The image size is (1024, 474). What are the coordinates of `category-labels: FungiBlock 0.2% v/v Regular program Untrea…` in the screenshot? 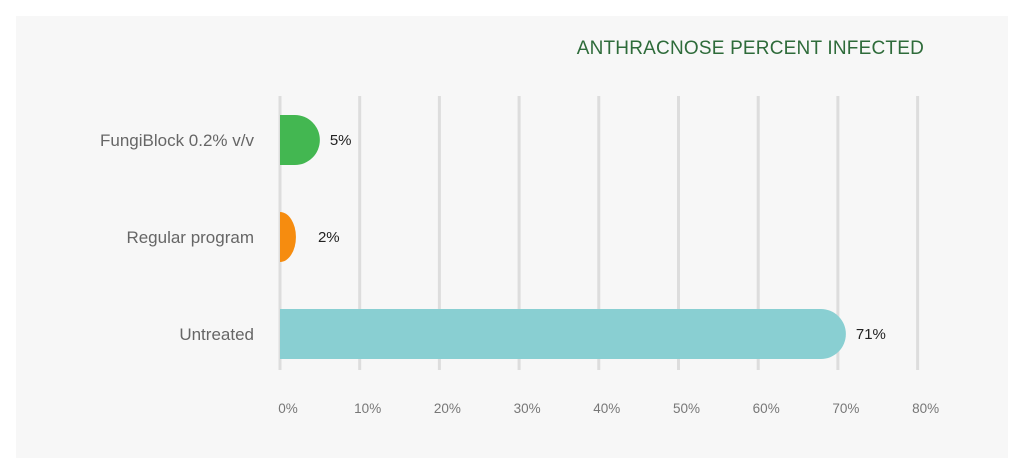 It's located at (177, 237).